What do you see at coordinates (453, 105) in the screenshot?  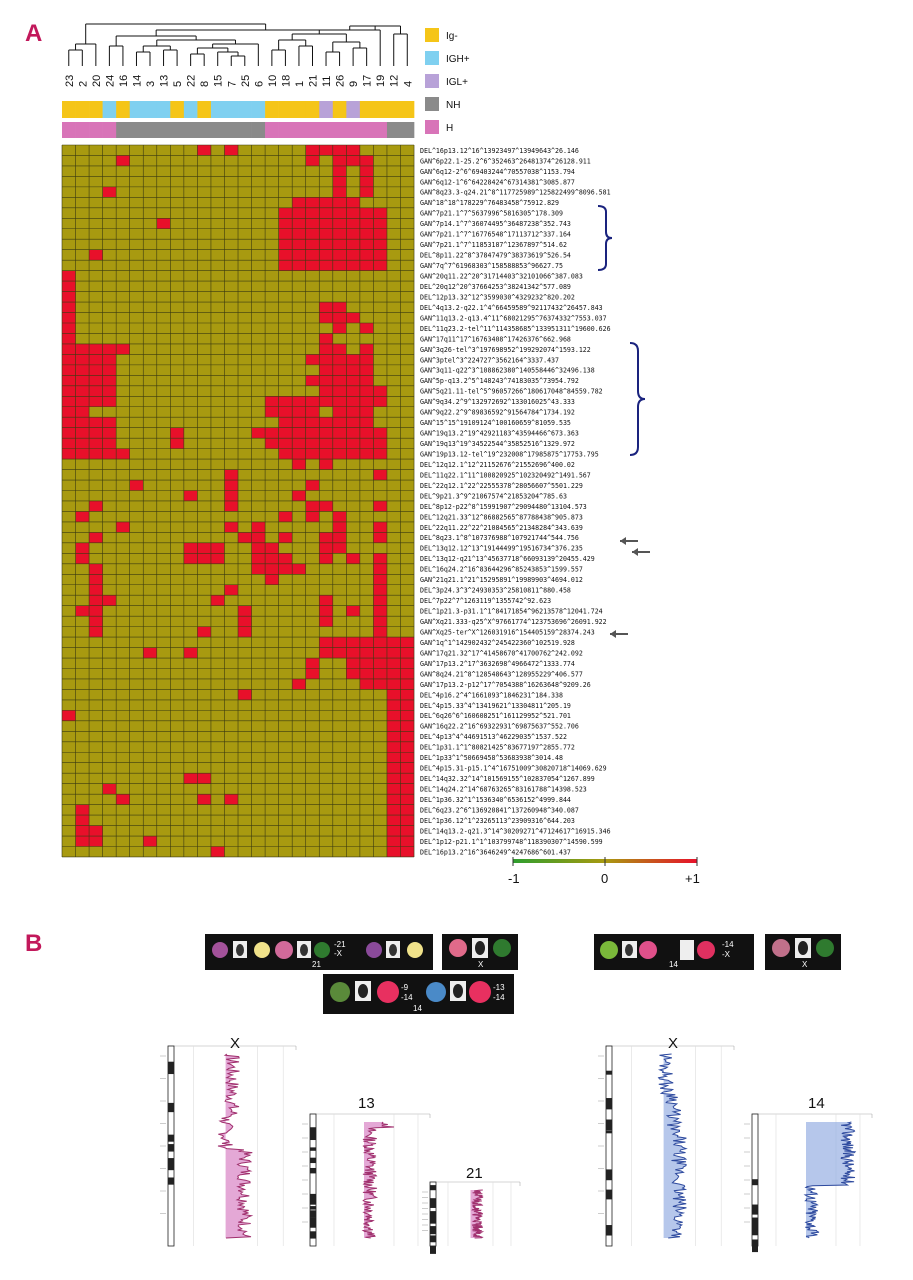 I see `legend-label: NH` at bounding box center [453, 105].